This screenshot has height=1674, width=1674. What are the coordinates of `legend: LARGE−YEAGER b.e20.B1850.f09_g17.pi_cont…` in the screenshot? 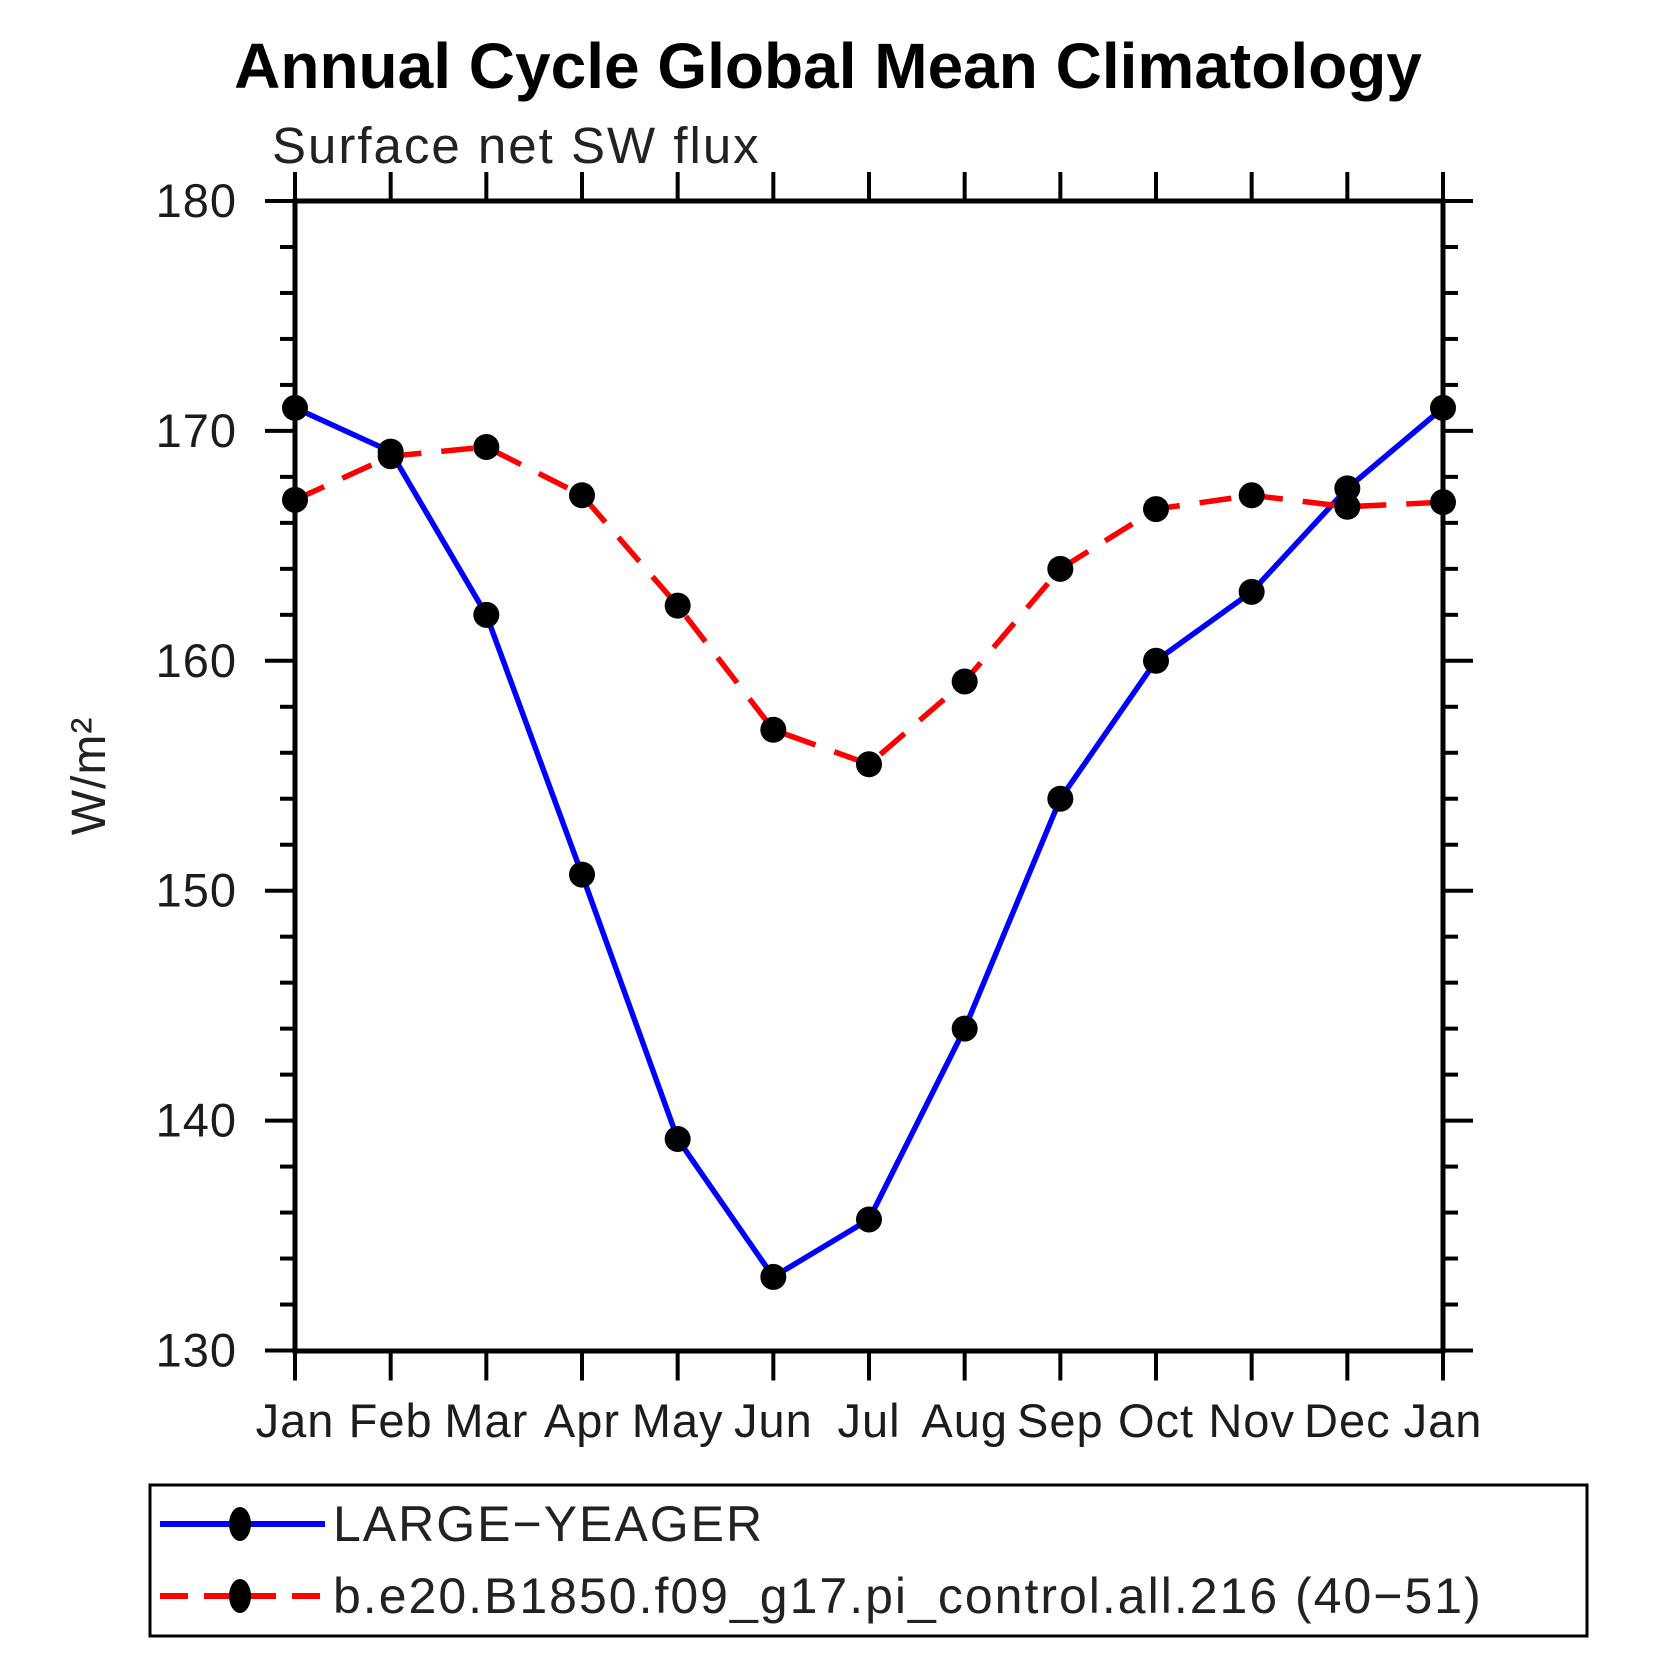 It's located at (868, 1560).